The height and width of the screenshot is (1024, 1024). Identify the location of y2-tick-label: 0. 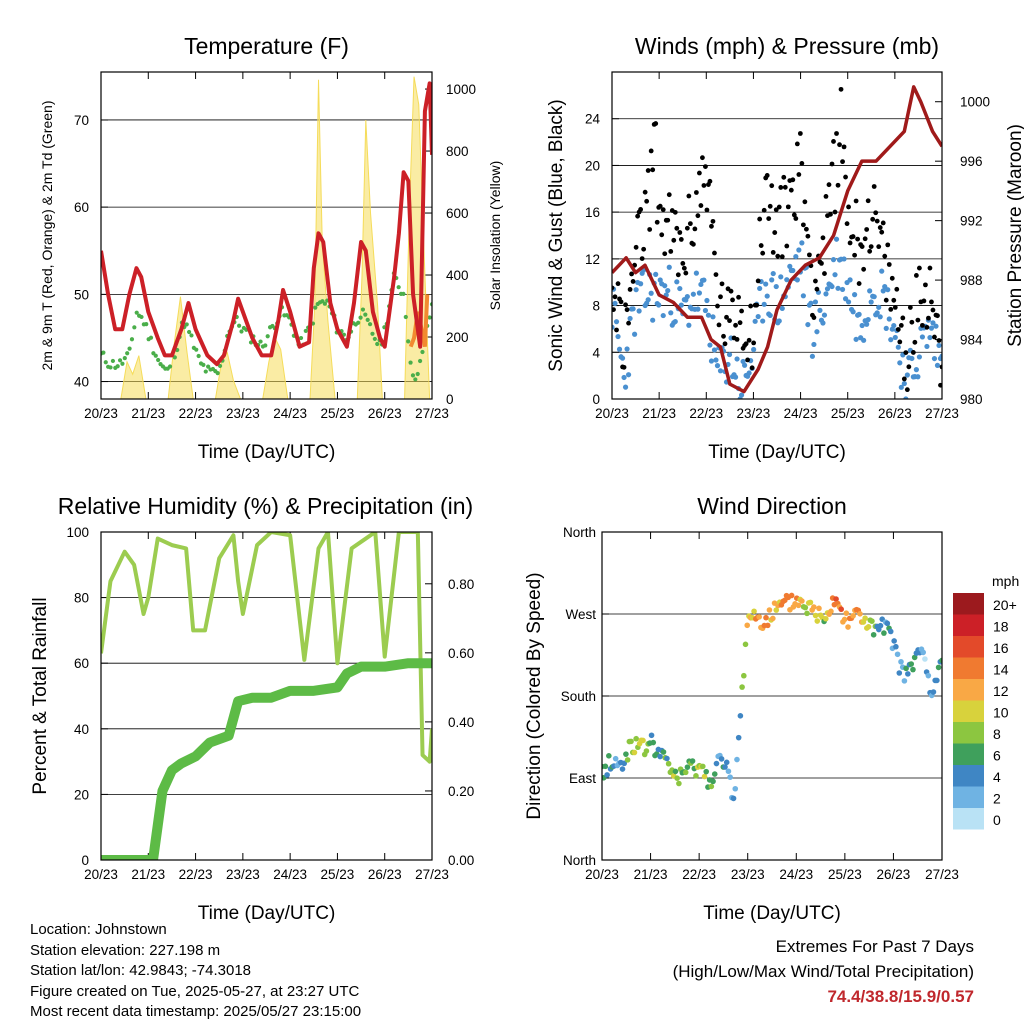
(450, 399).